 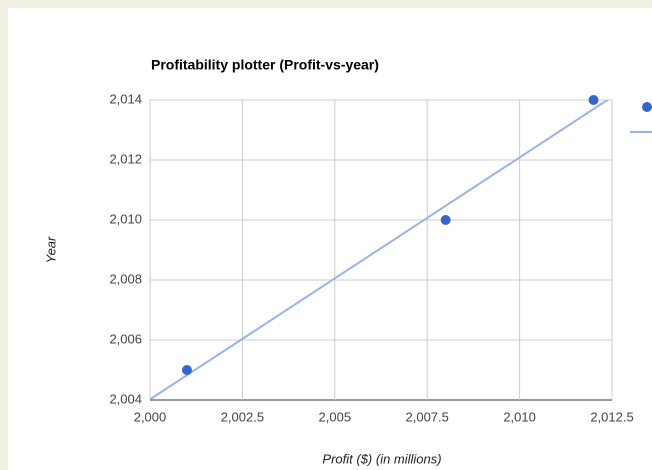 What do you see at coordinates (125, 218) in the screenshot?
I see `y-tick-label: 2,010` at bounding box center [125, 218].